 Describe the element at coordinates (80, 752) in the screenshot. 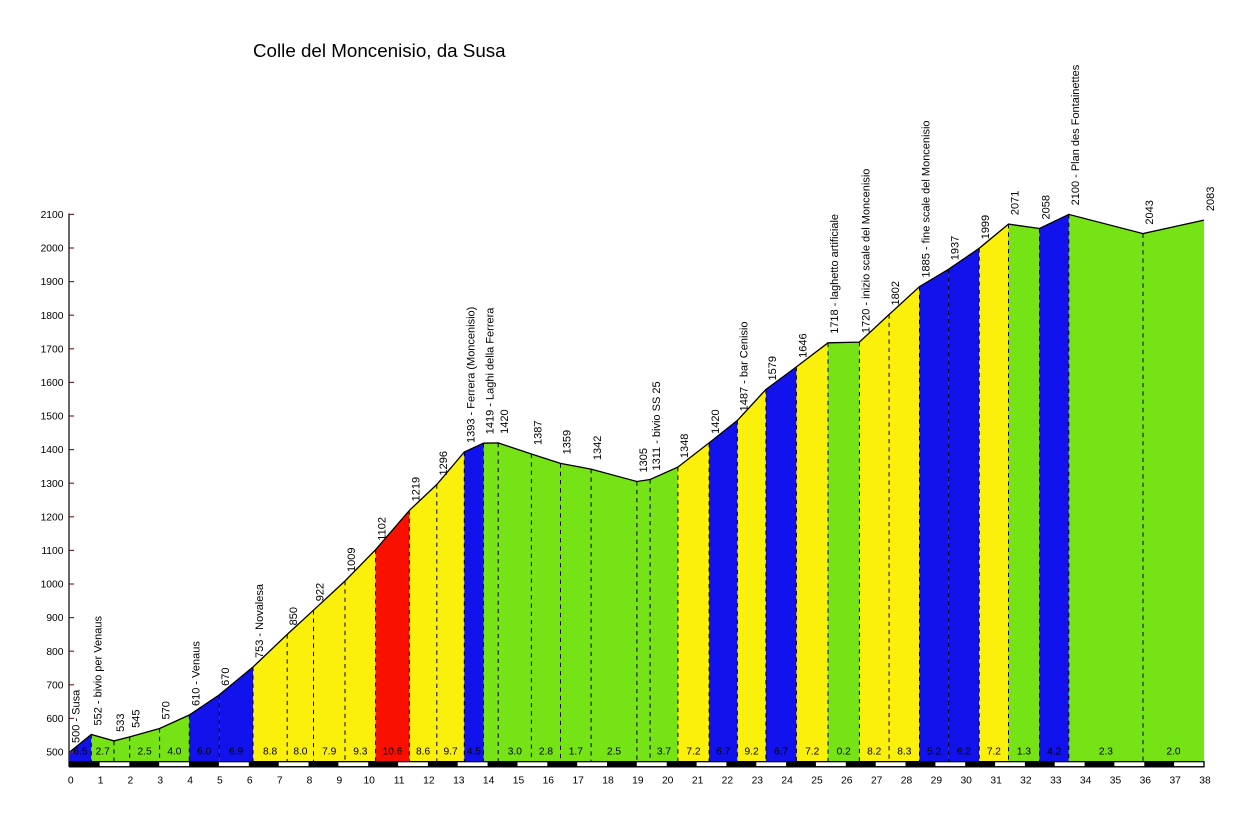

I see `svg-text: 6.5` at that location.